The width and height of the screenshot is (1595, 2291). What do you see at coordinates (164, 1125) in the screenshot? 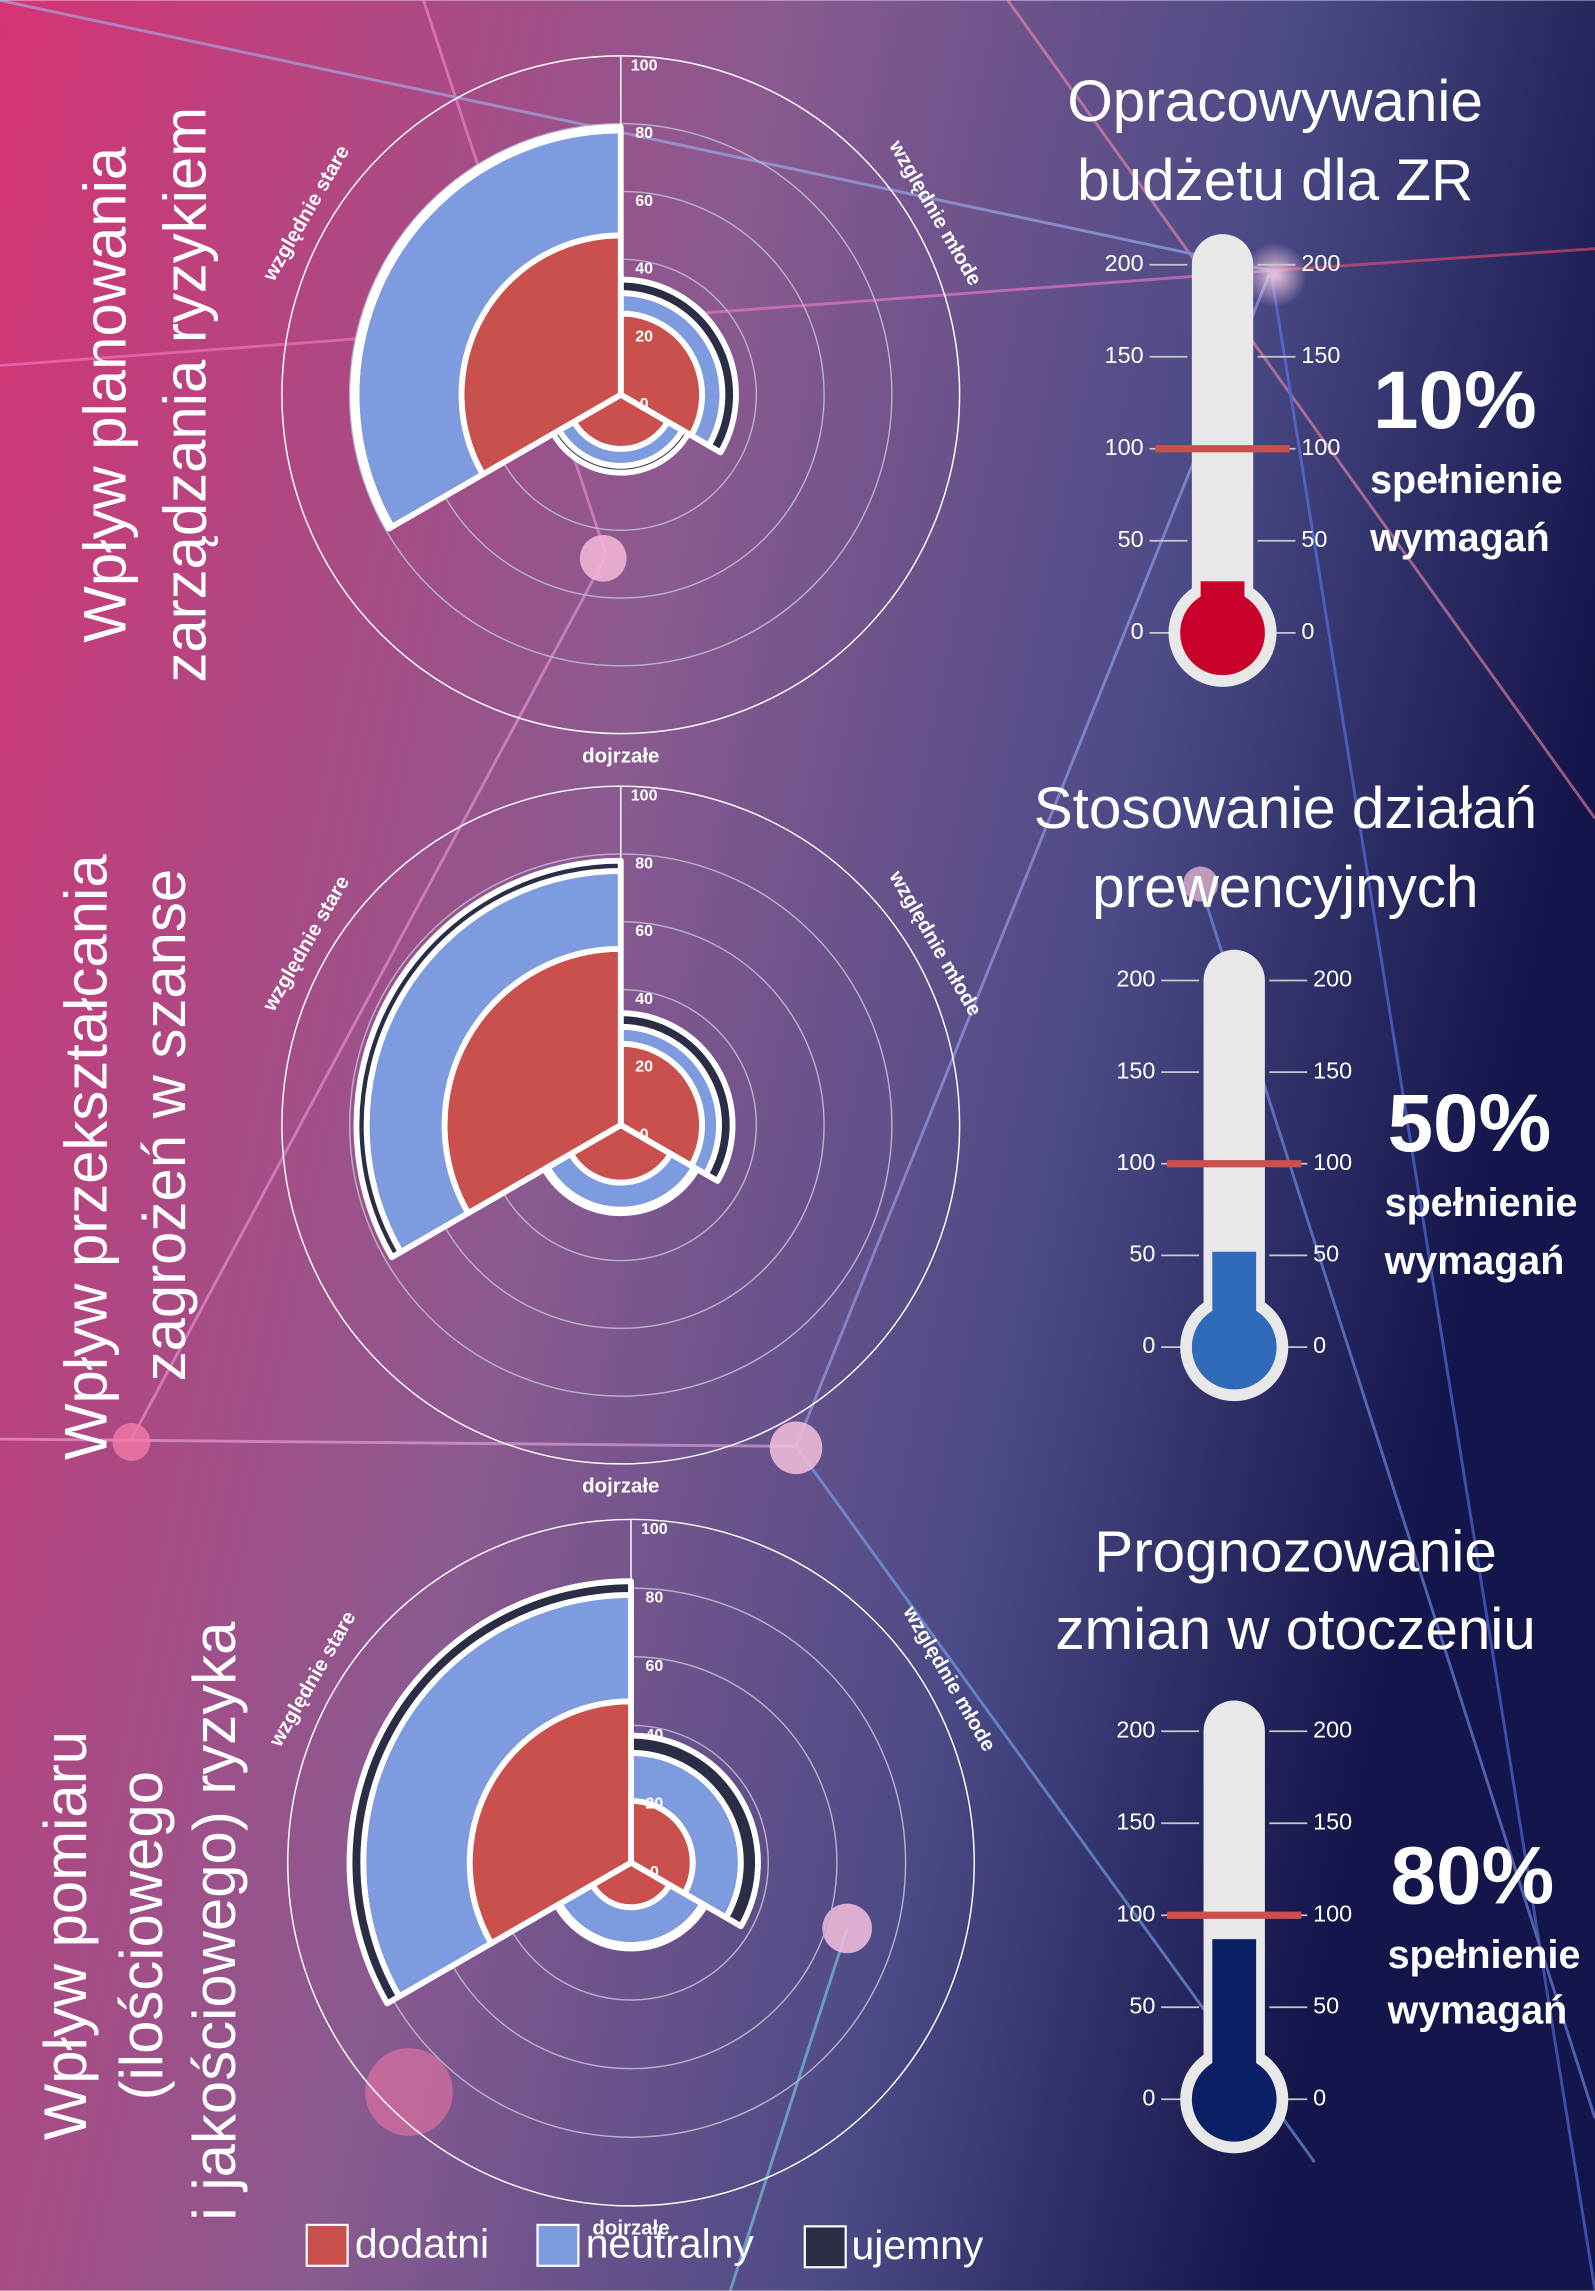
I see `chart-title: zagrożeń w szanse` at bounding box center [164, 1125].